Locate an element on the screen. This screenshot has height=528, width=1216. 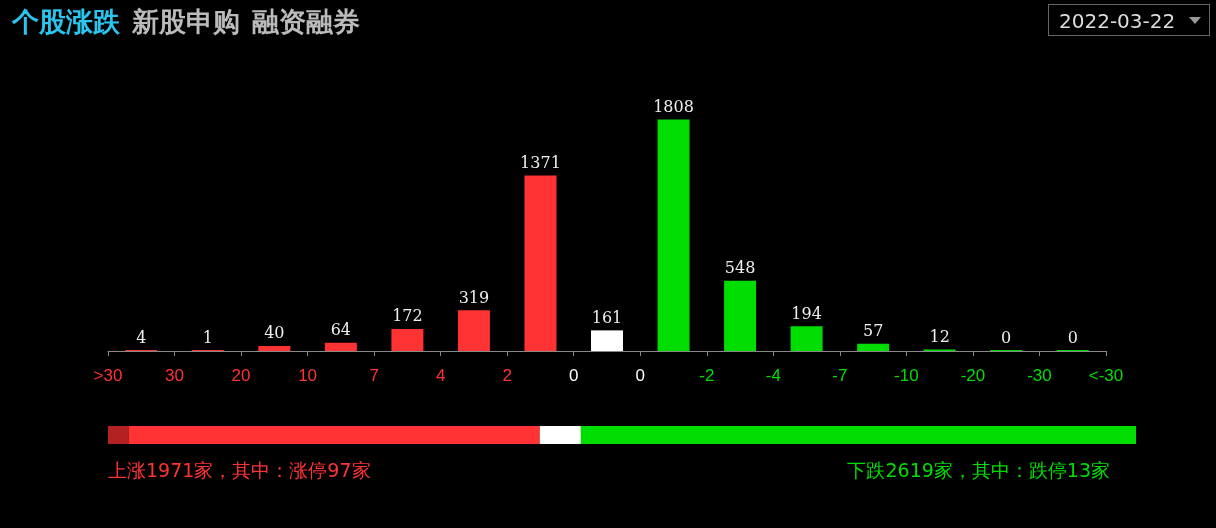
x-tick-label: 2 is located at coordinates (507, 375).